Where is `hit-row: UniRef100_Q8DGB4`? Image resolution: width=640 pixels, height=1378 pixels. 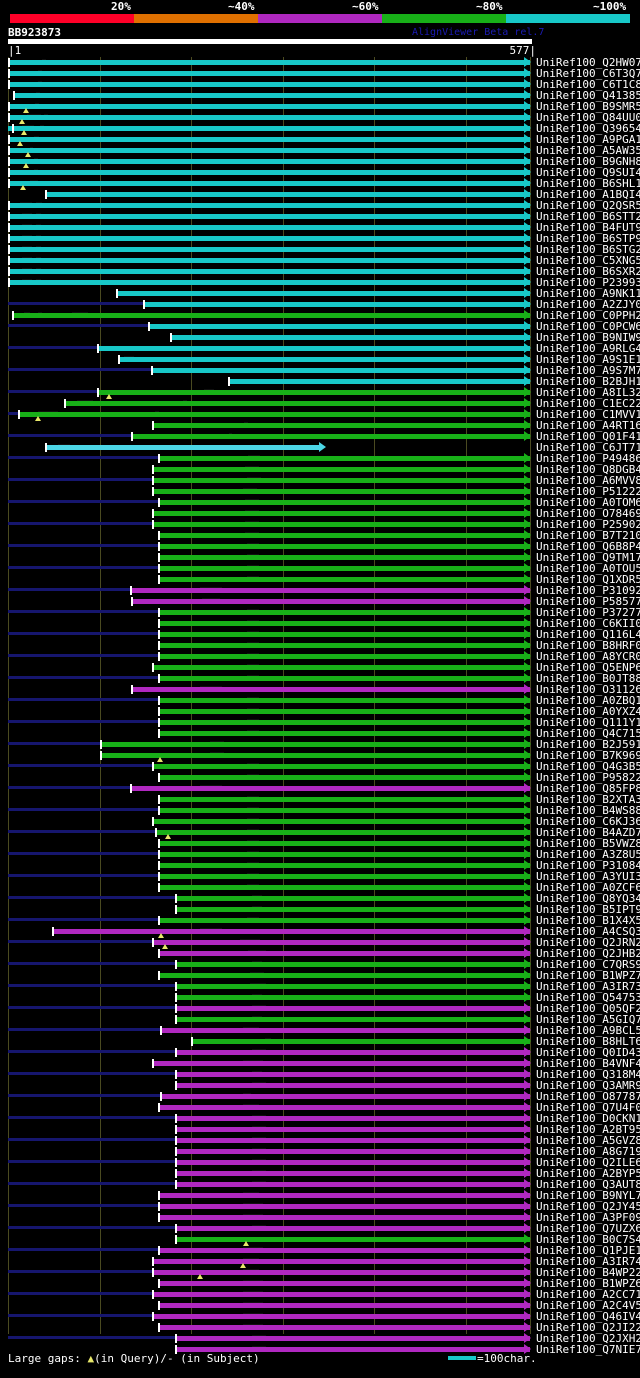
hit-row: UniRef100_Q8DGB4 is located at coordinates (320, 469).